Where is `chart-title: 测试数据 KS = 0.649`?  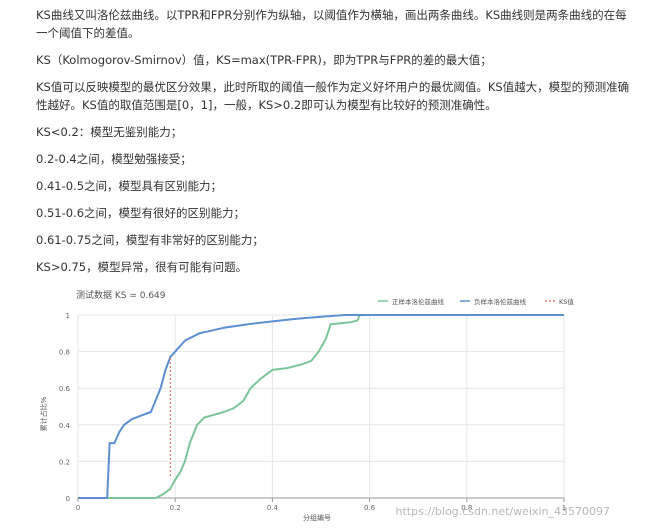
chart-title: 测试数据 KS = 0.649 is located at coordinates (121, 295).